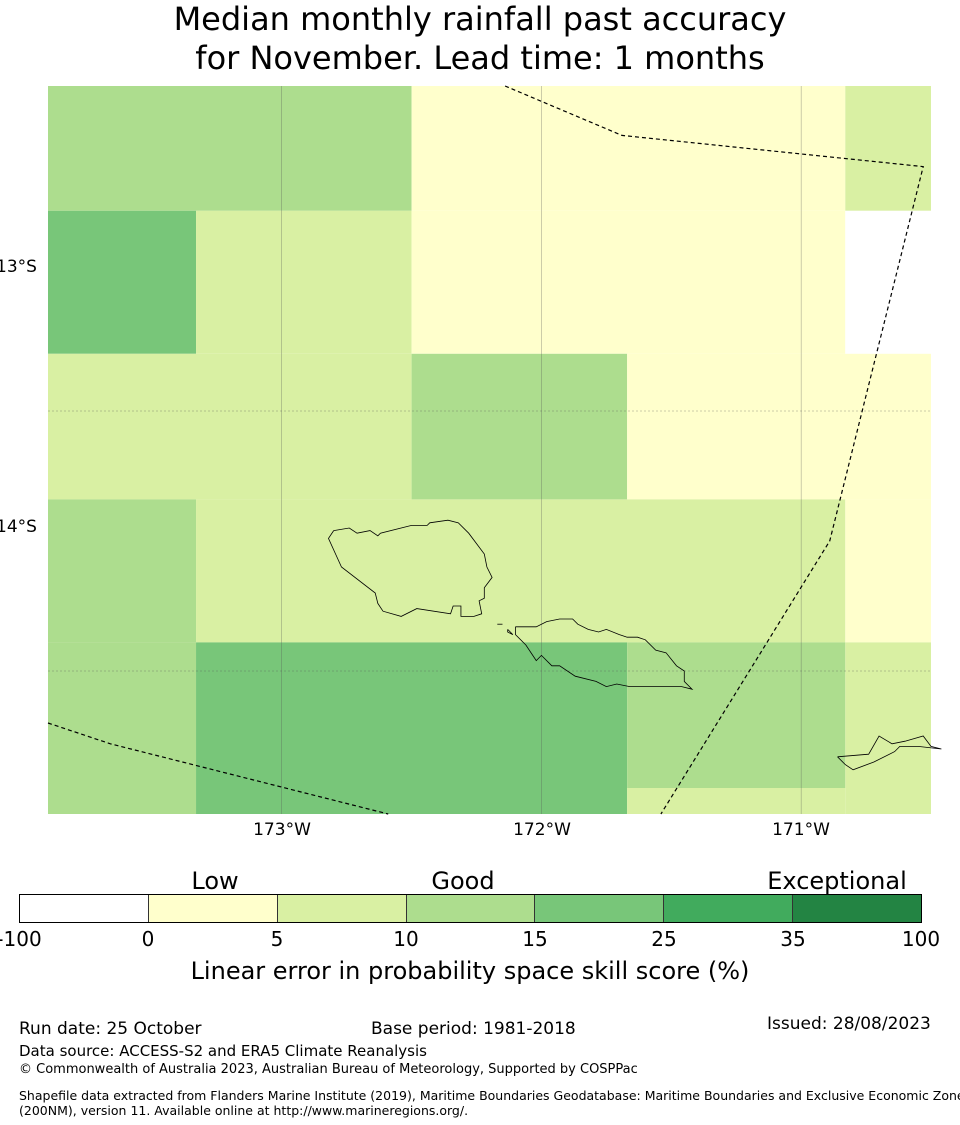  What do you see at coordinates (463, 881) in the screenshot?
I see `legend-category-good: Good` at bounding box center [463, 881].